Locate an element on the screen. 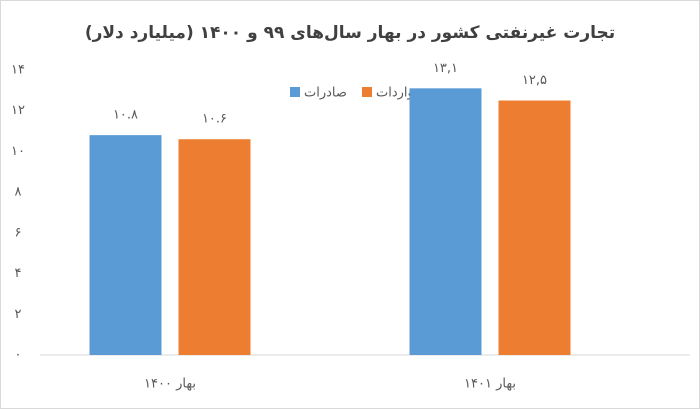  y-tick-label: ۲ is located at coordinates (18, 314).